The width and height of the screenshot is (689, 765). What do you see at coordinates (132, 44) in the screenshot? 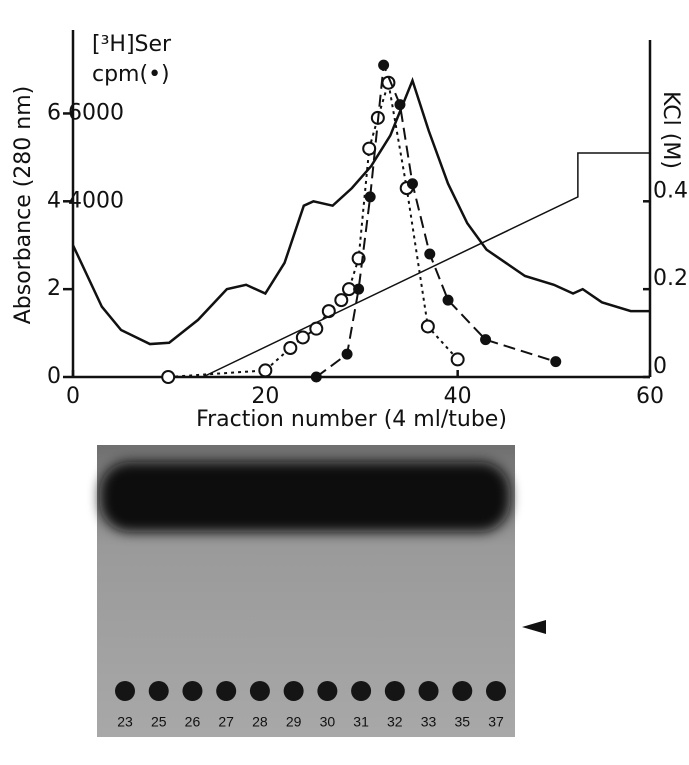
I see `legend-text: [³H]Ser` at bounding box center [132, 44].